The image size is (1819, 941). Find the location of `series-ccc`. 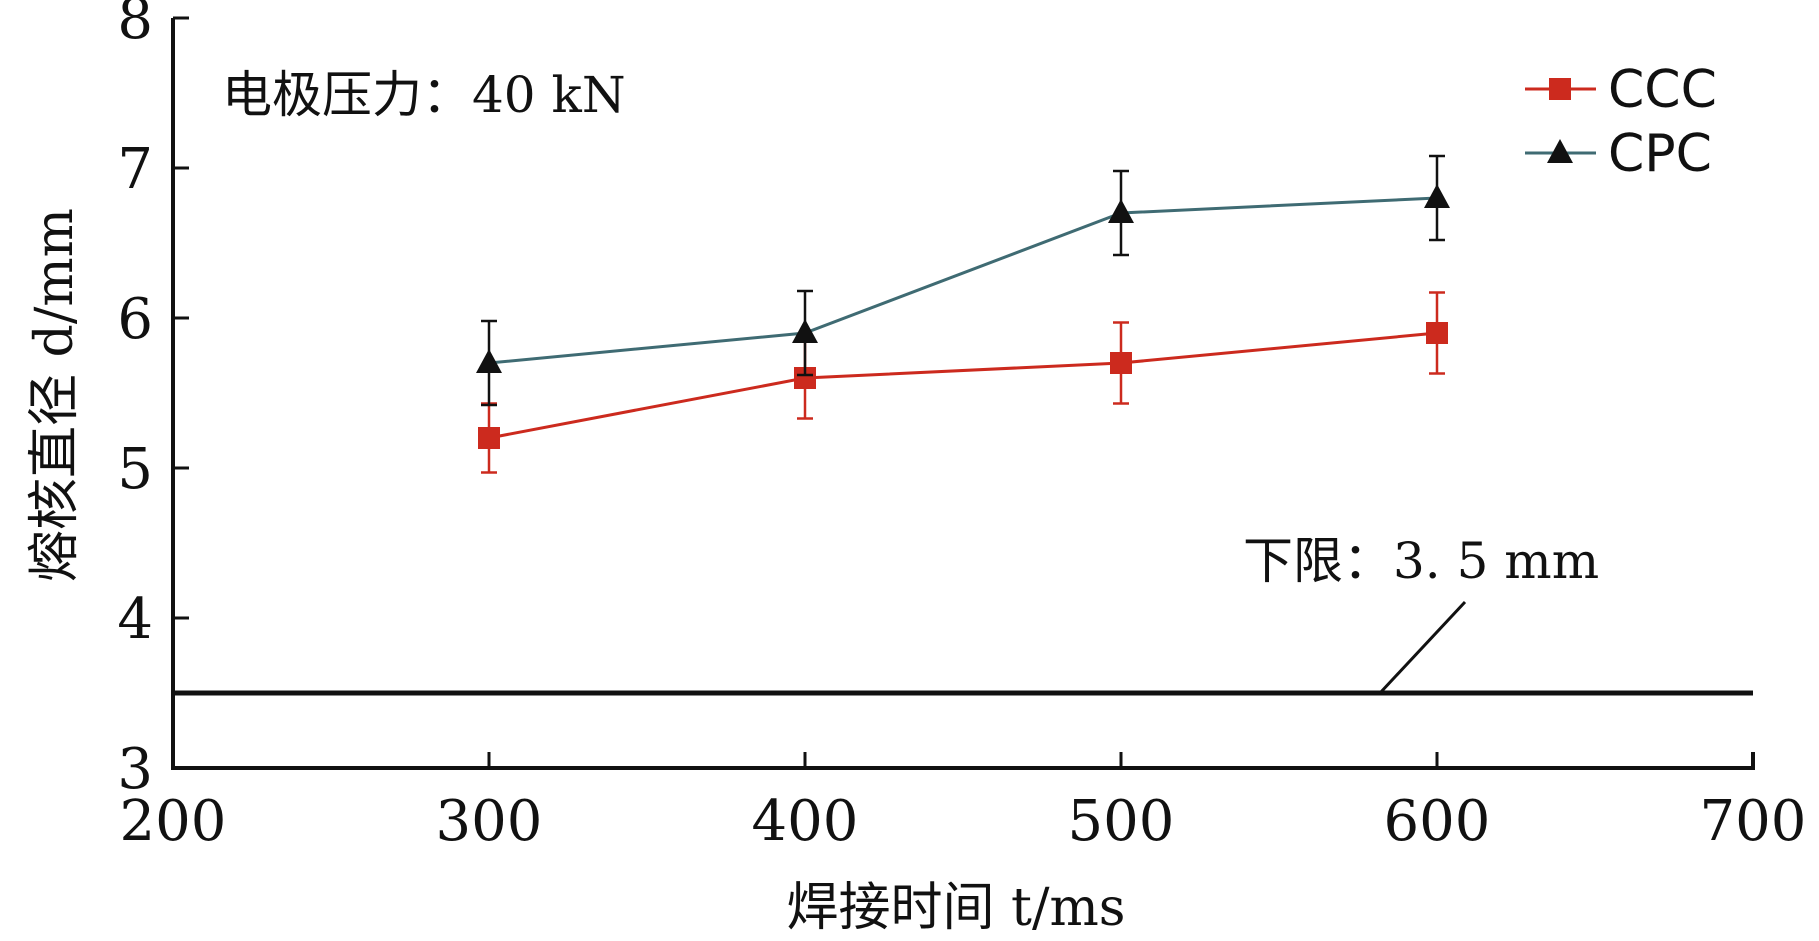

series-ccc is located at coordinates (963, 382).